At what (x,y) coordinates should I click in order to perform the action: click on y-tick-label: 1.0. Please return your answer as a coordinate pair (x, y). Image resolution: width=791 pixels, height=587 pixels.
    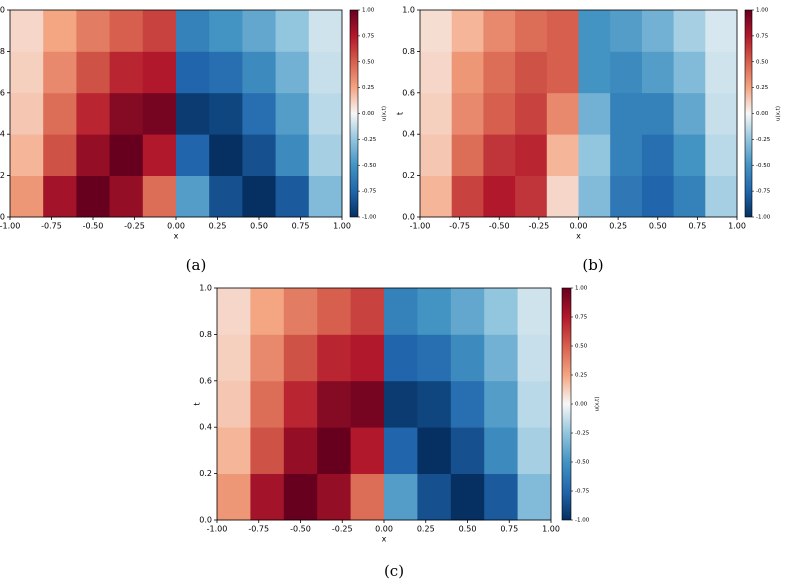
    Looking at the image, I should click on (205, 288).